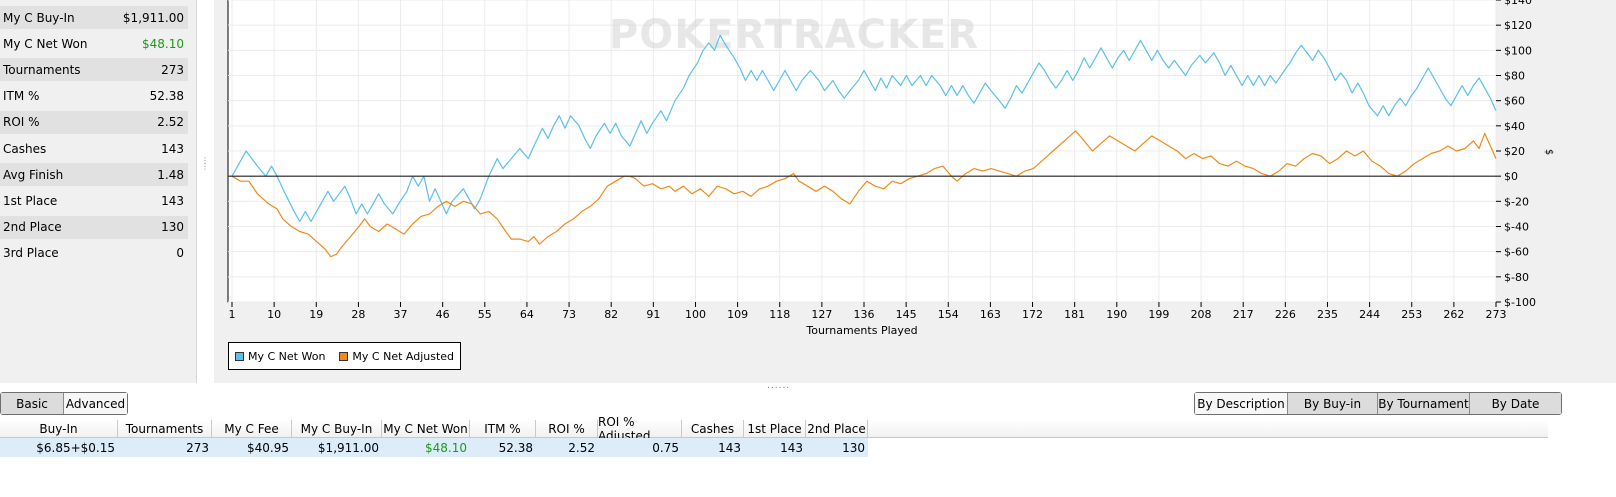 This screenshot has height=497, width=1616. I want to click on legend-label: My C Net Adjusted, so click(403, 356).